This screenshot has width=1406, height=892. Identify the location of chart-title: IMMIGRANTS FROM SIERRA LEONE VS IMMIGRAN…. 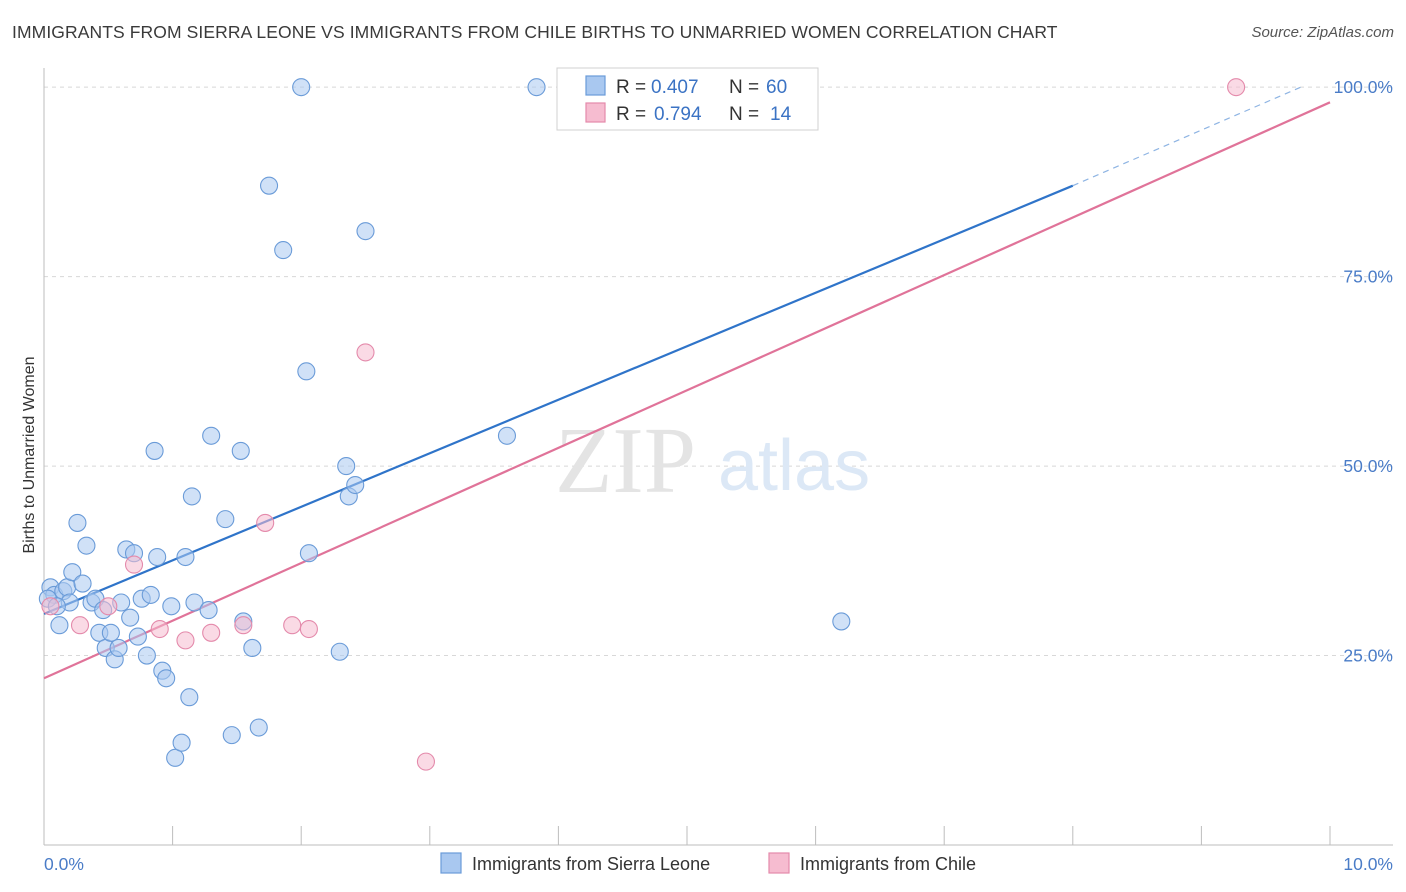
(535, 32).